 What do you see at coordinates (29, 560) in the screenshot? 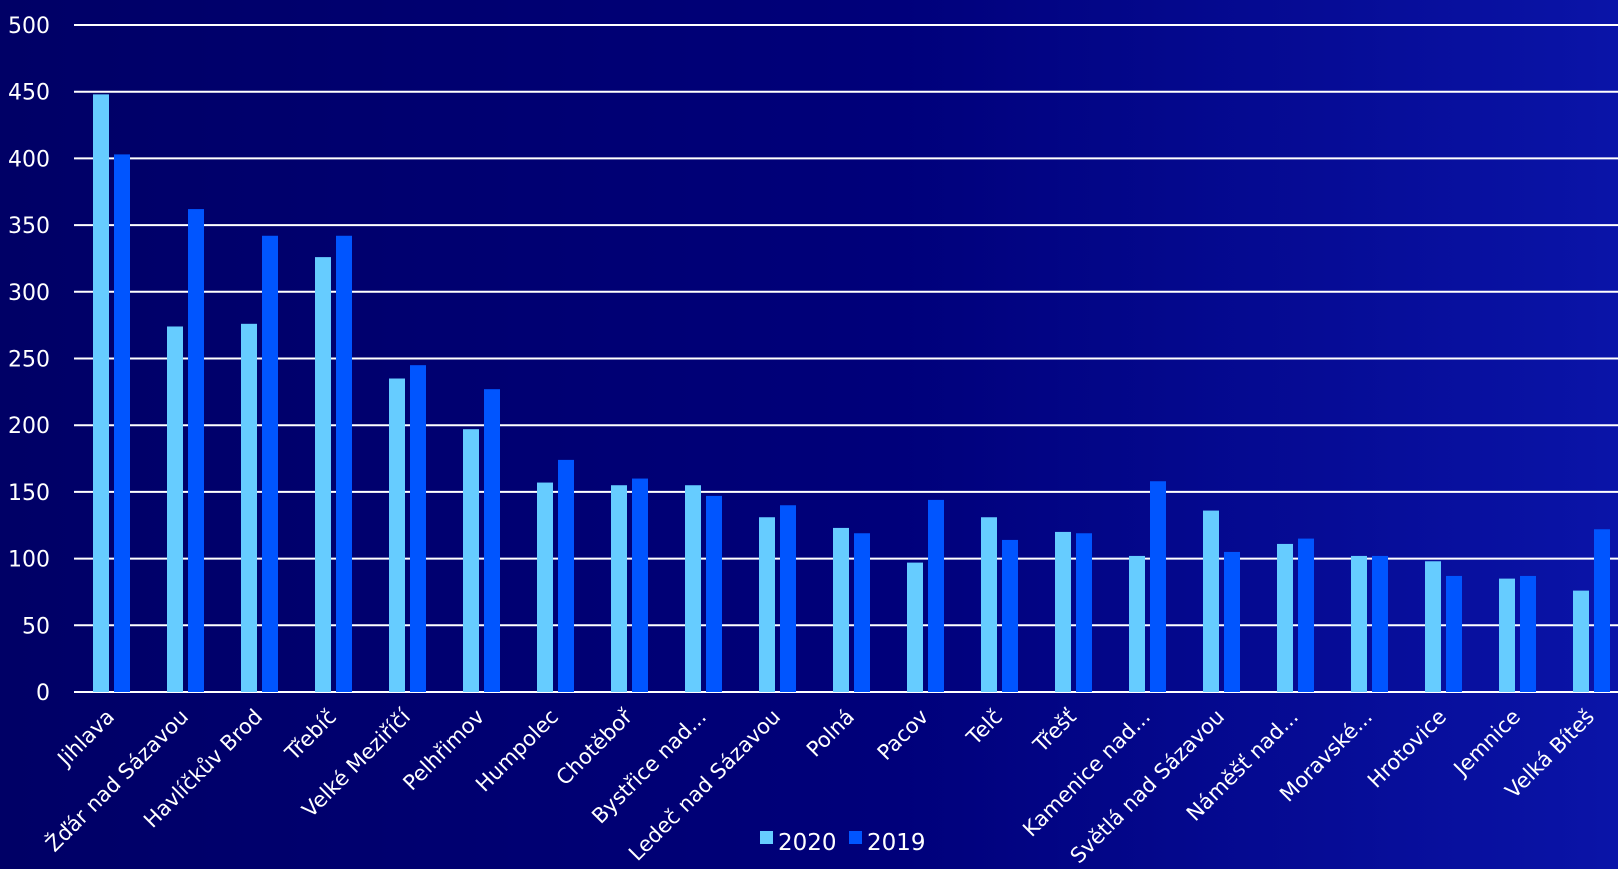
I see `y-tick-label: 100` at bounding box center [29, 560].